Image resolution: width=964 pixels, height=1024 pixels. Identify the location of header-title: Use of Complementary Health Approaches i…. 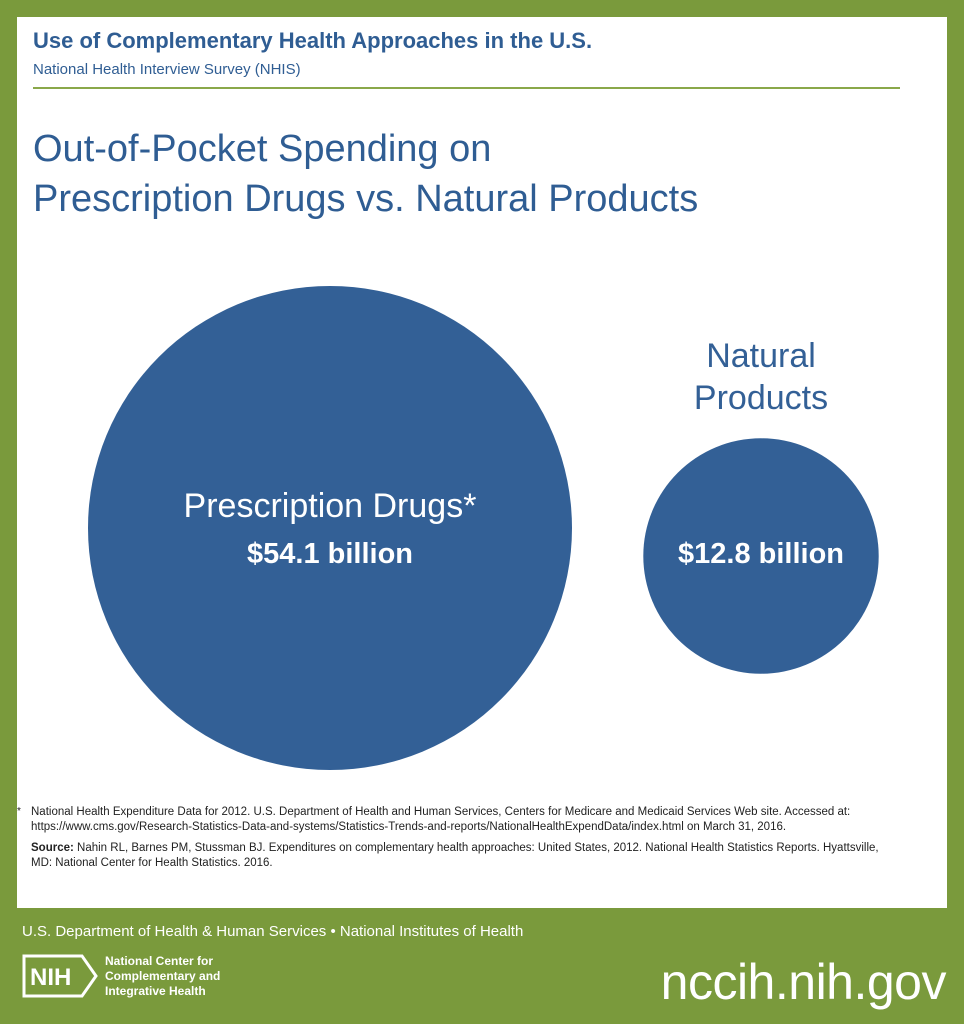
(313, 40).